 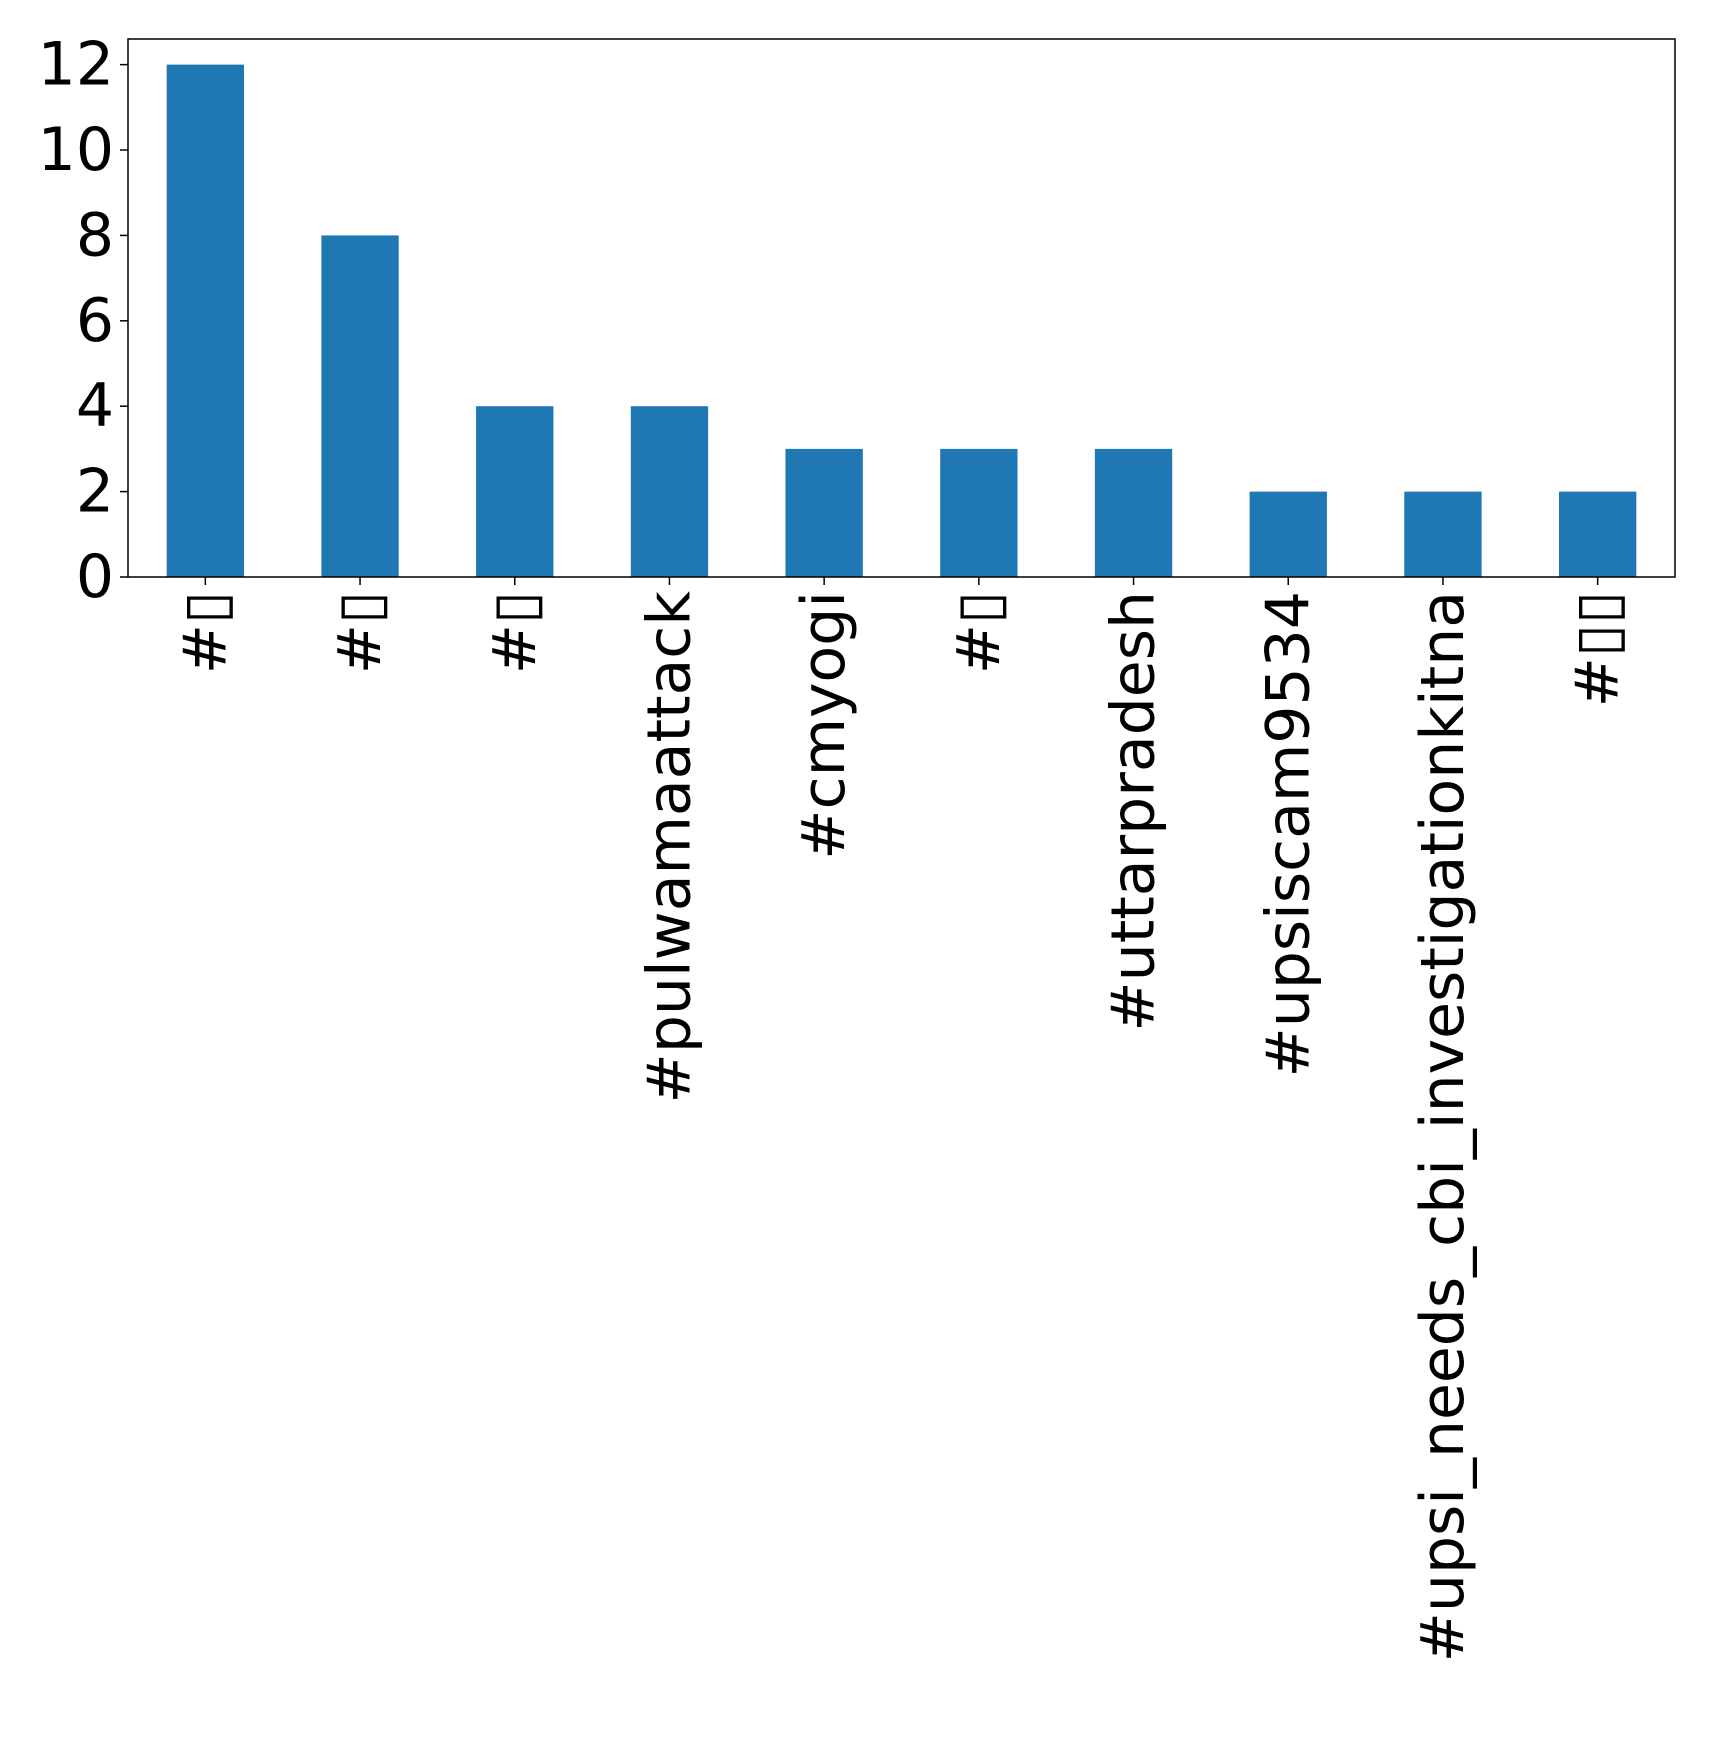 I want to click on x-tick-label: #uttarpradesh, so click(x=1134, y=811).